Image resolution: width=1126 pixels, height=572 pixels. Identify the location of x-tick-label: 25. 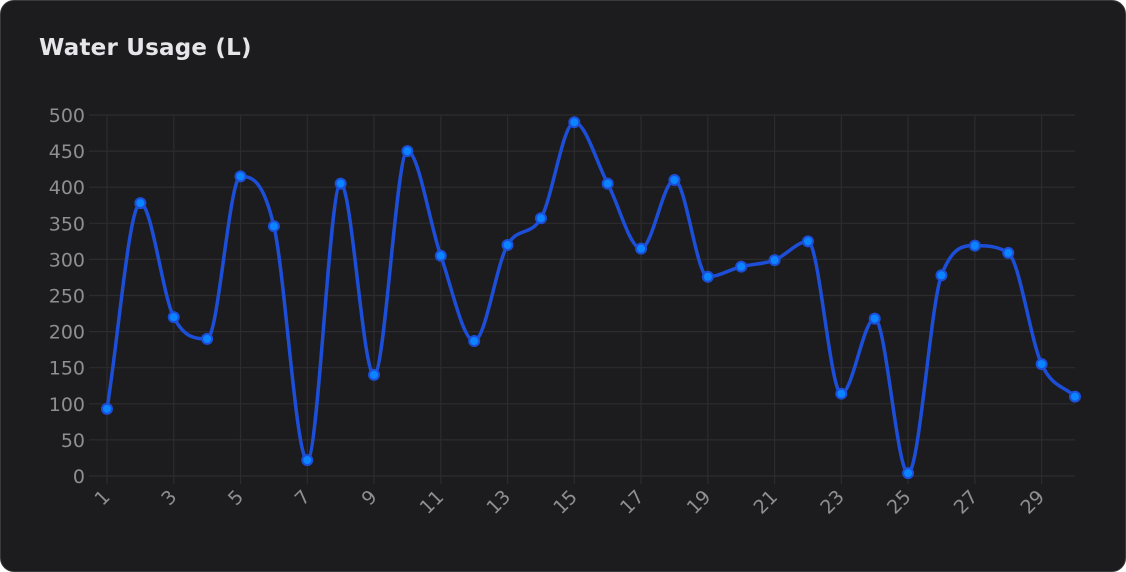
(899, 502).